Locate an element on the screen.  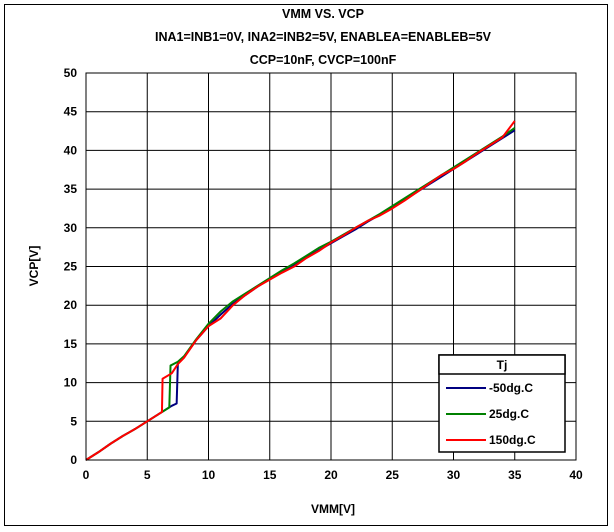
y-tick-label: 40 is located at coordinates (71, 150).